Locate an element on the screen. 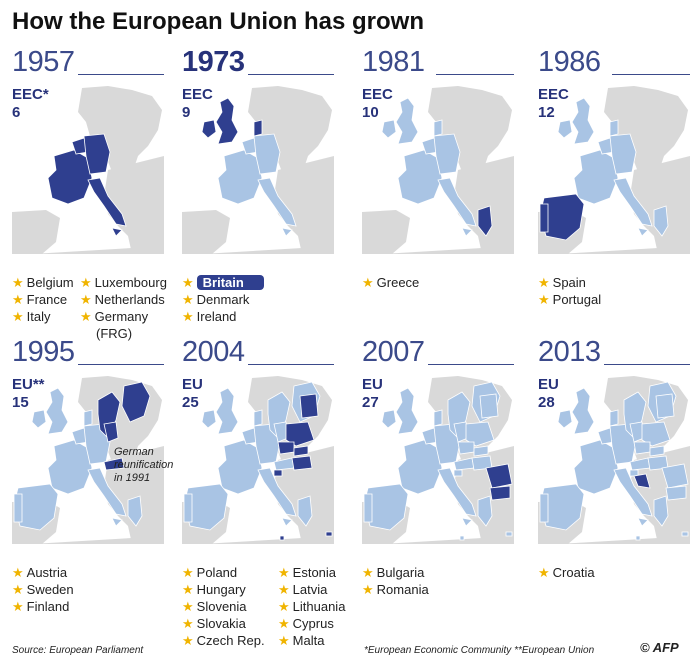  country-item: ★ Greece is located at coordinates (390, 282).